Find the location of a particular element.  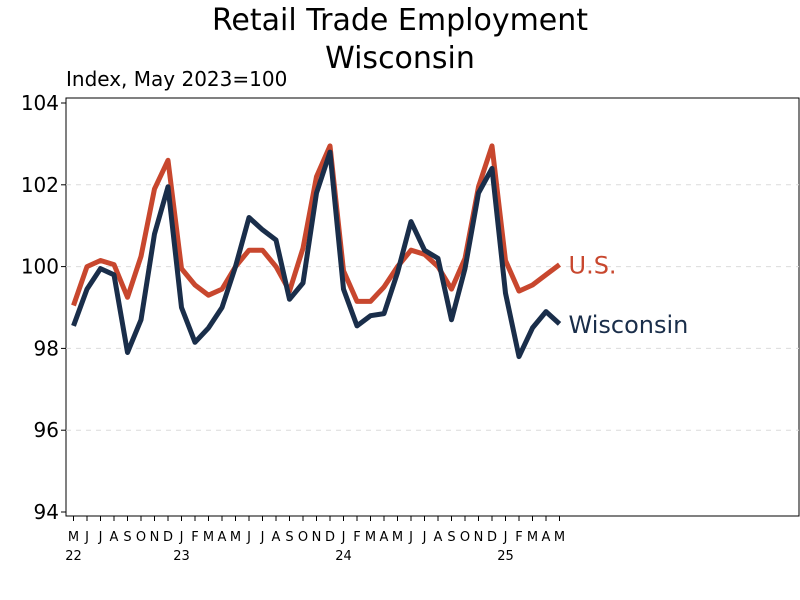

y-tick-label: 102 is located at coordinates (40, 185).